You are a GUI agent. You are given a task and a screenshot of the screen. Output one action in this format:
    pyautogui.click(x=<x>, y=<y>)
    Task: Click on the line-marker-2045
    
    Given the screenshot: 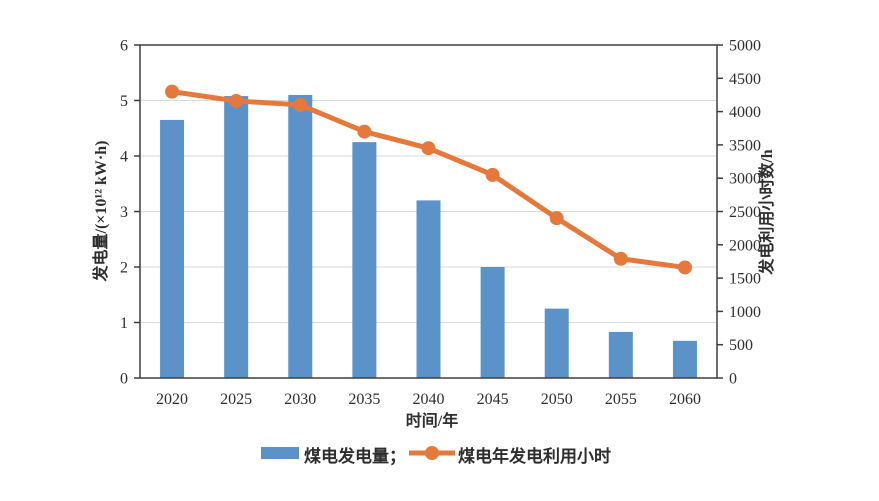 What is the action you would take?
    pyautogui.click(x=492, y=174)
    